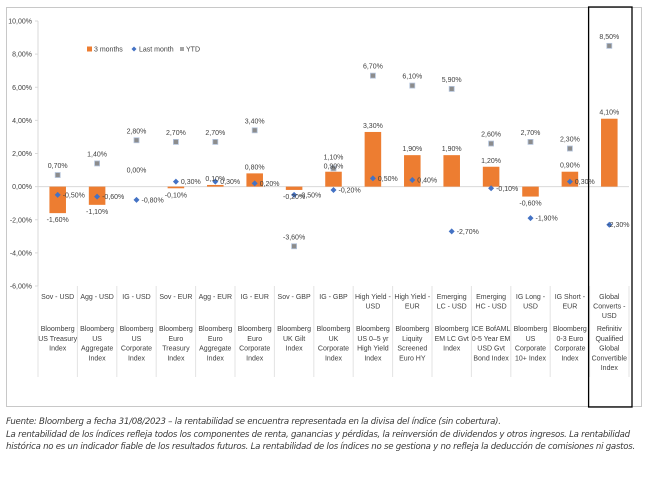  Describe the element at coordinates (22, 187) in the screenshot. I see `y-tick-label: 0,00%` at that location.